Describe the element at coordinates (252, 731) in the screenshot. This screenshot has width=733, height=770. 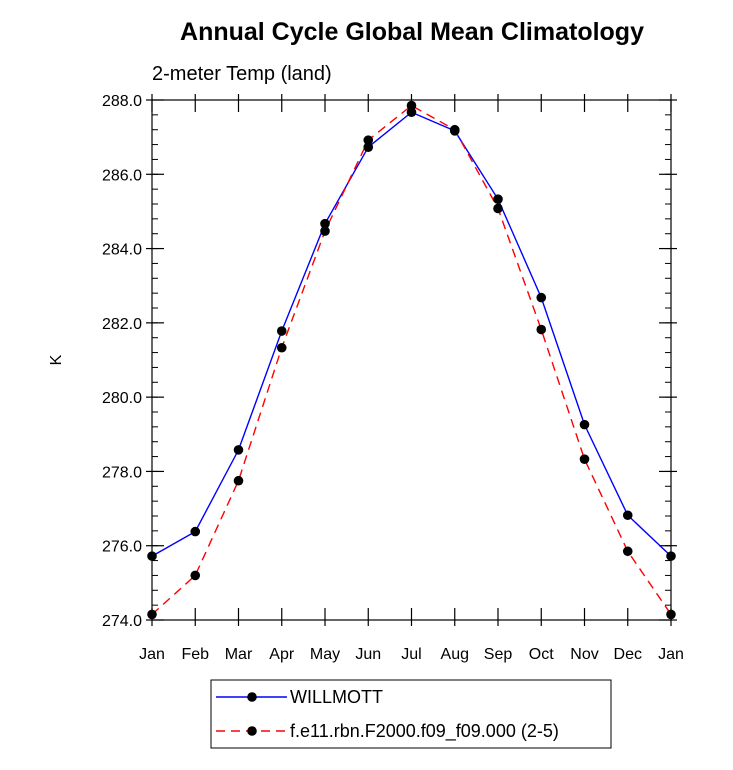
I see `legend-marker-model` at that location.